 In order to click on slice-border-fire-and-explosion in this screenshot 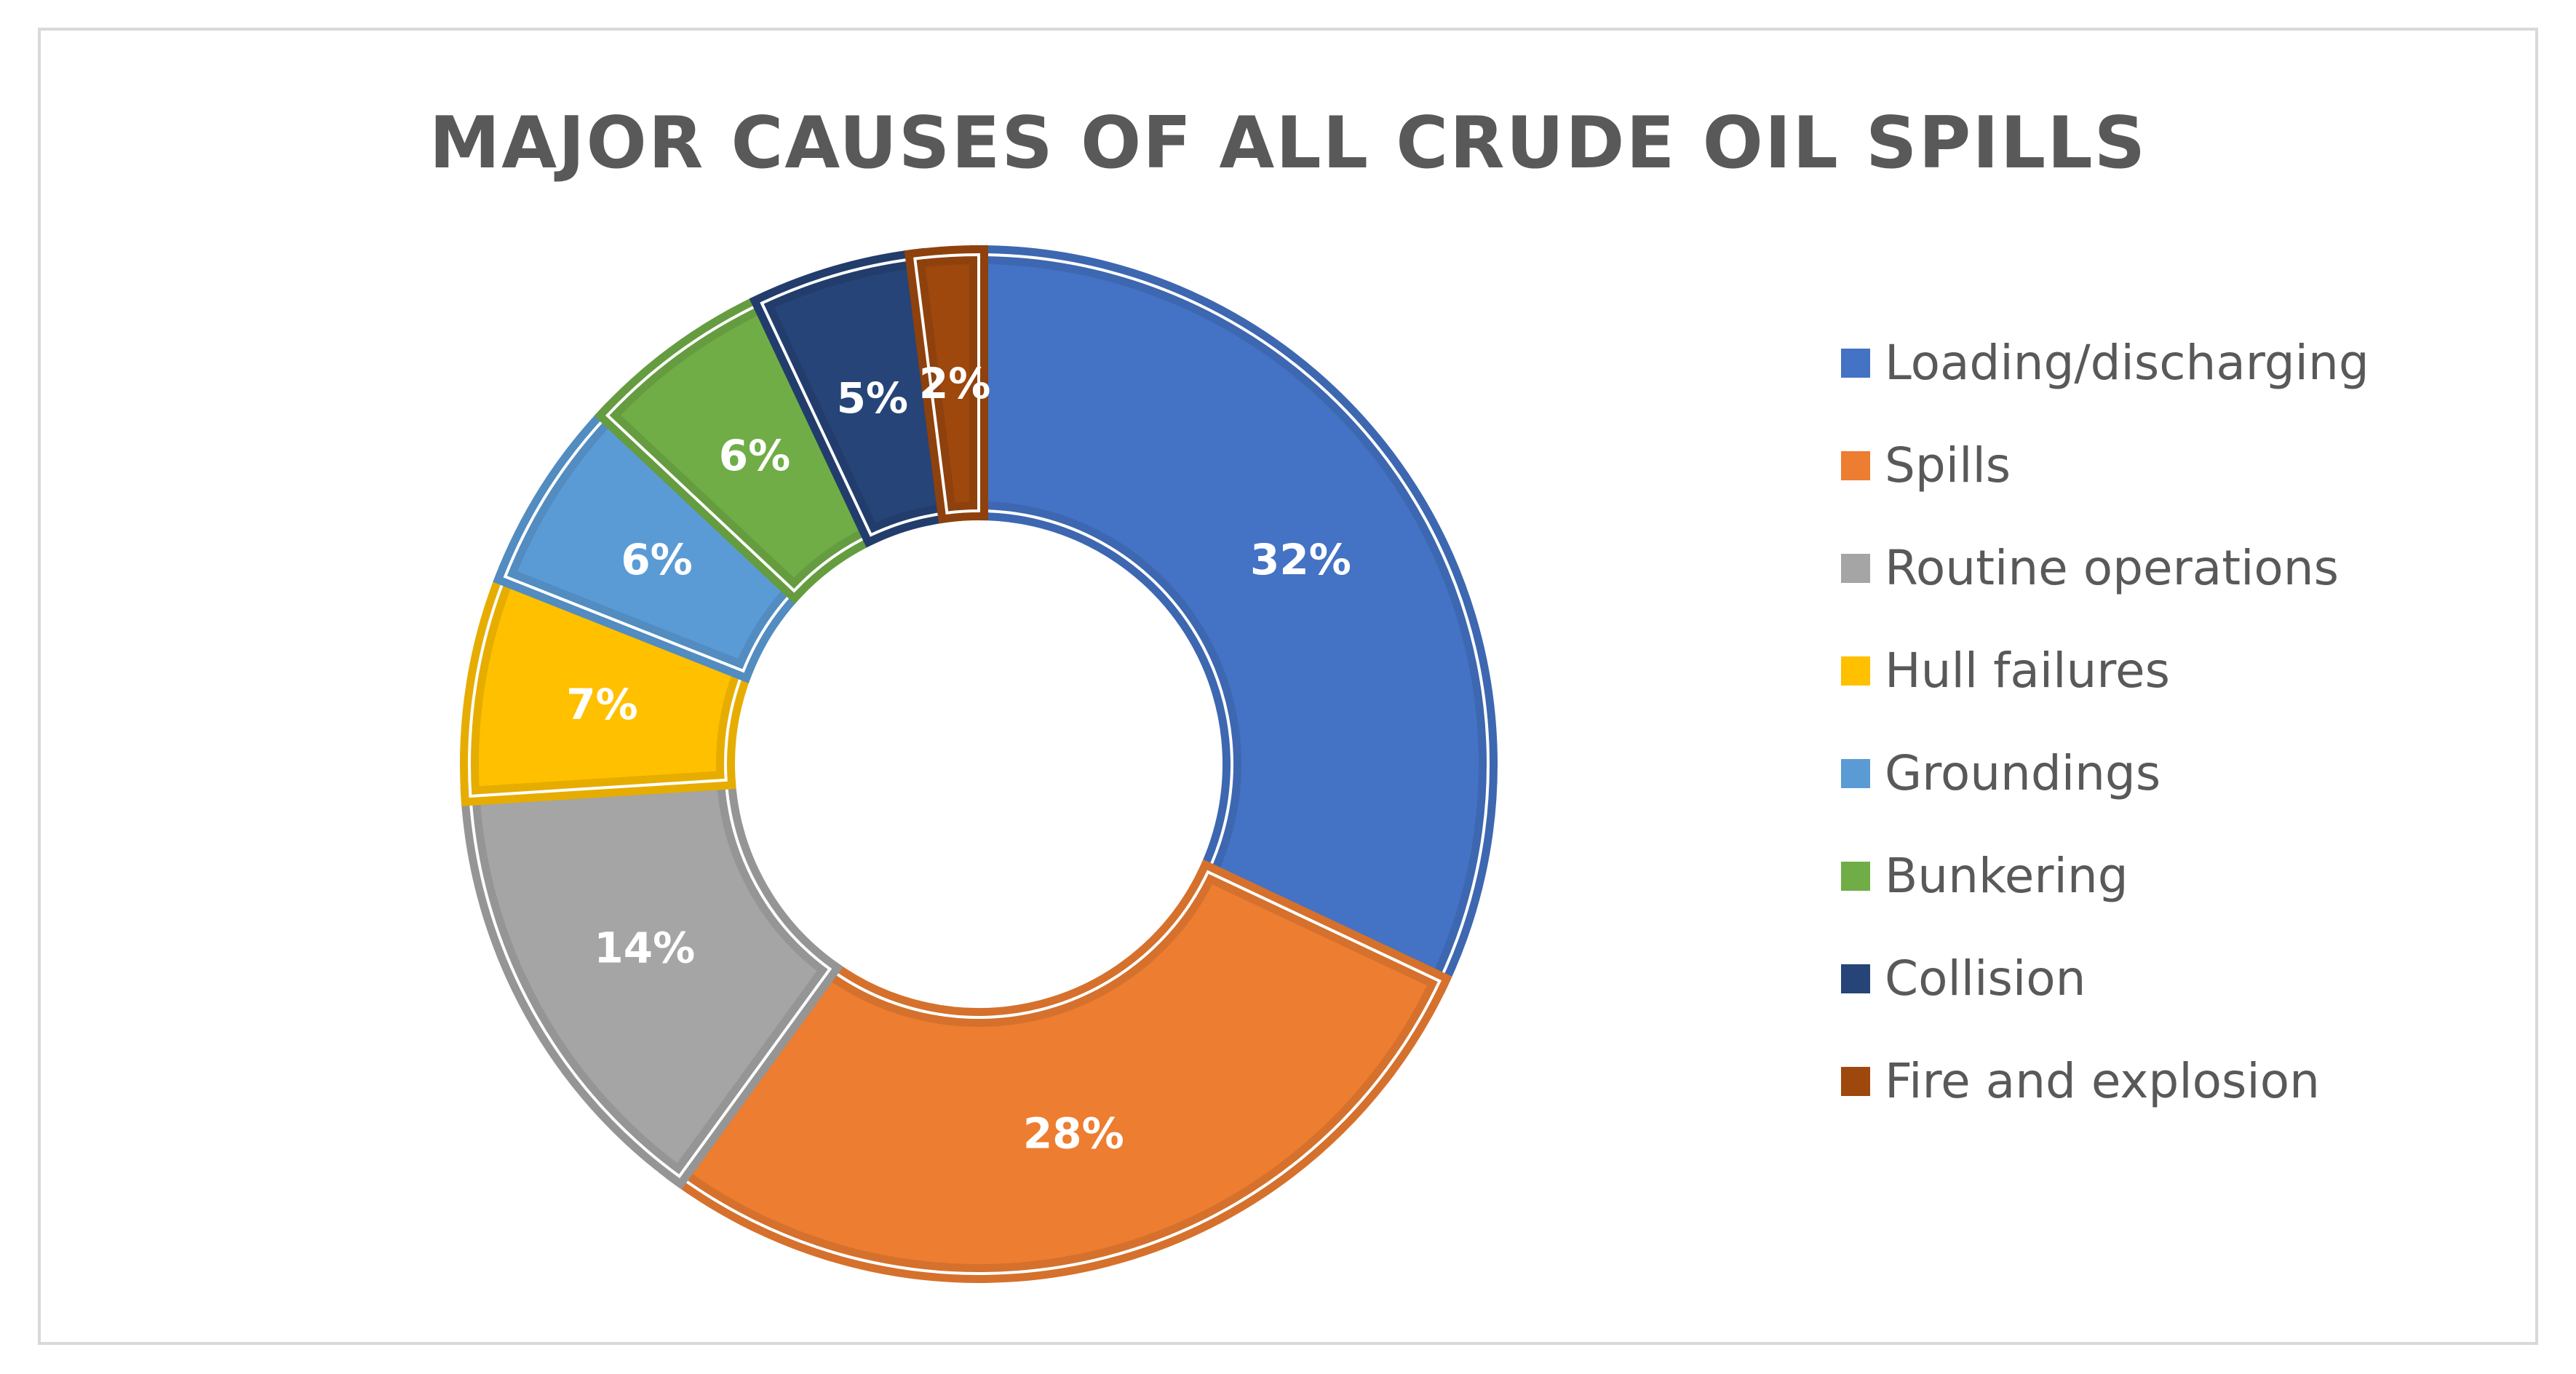, I will do `click(946, 384)`.